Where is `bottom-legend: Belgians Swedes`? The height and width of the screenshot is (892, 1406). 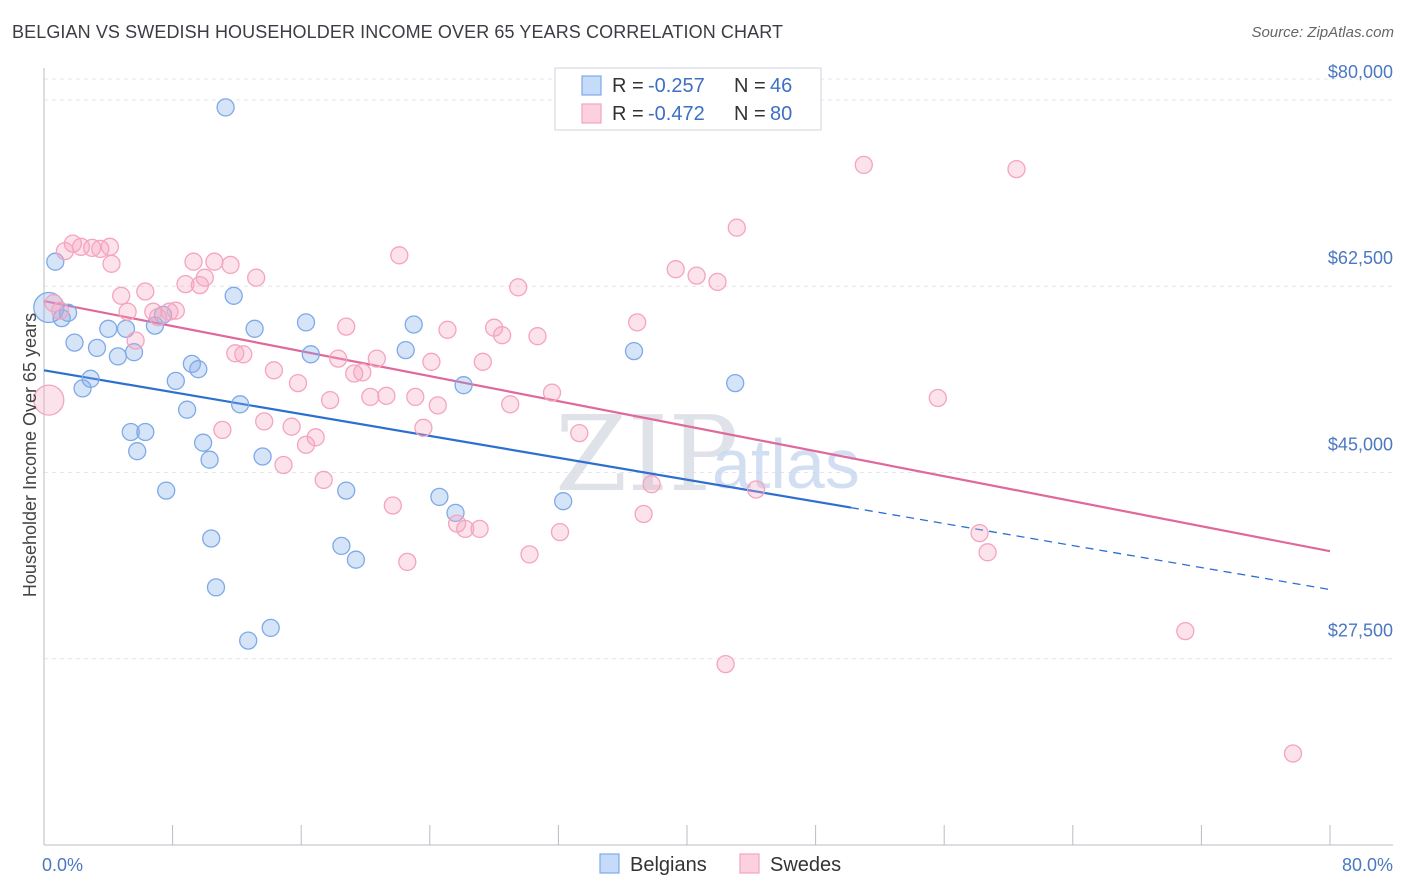
bottom-legend: Belgians Swedes is located at coordinates (720, 864).